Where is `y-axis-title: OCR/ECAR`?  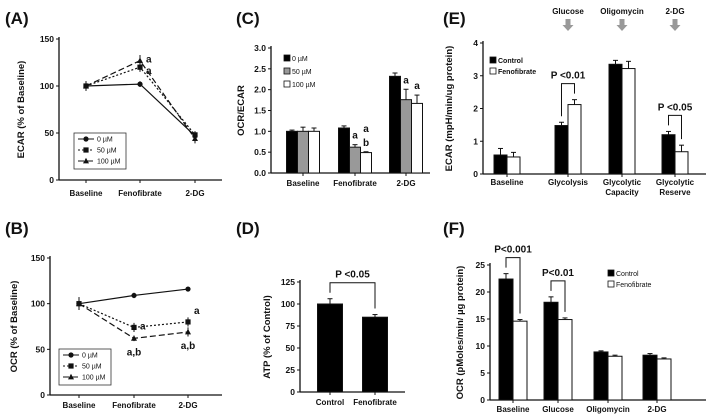
y-axis-title: OCR/ECAR is located at coordinates (241, 110).